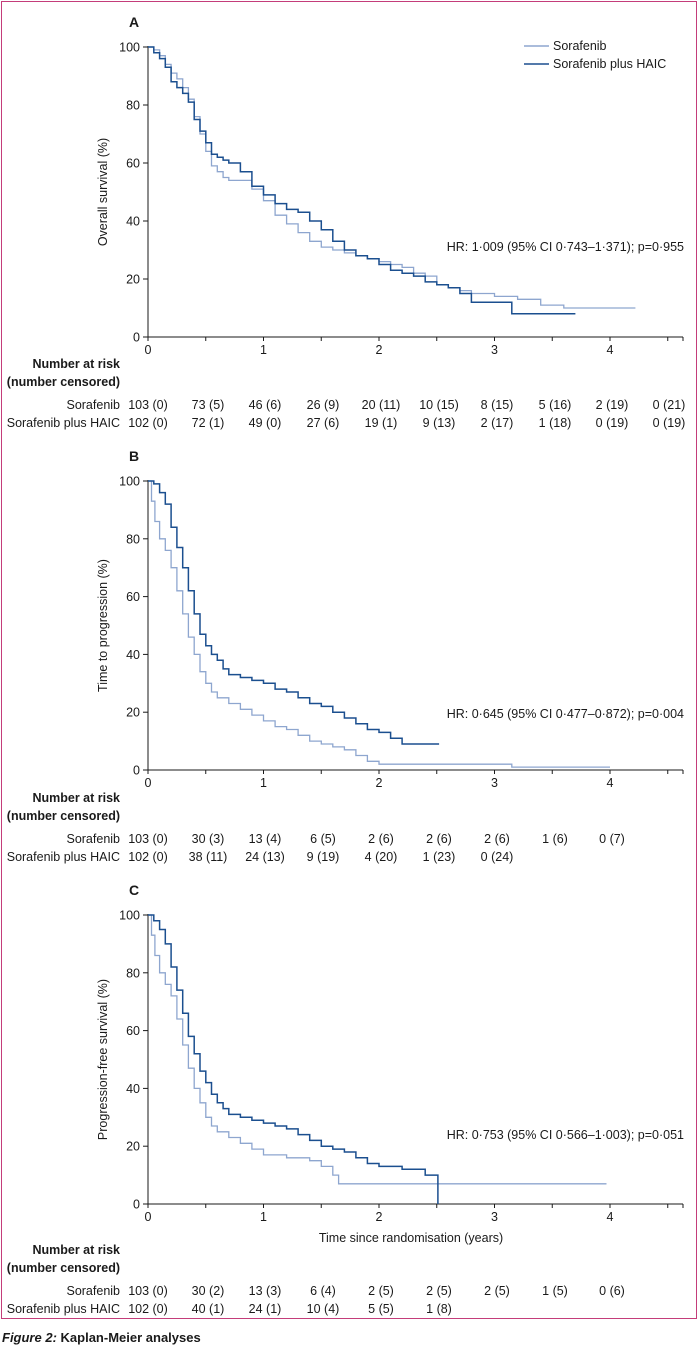  Describe the element at coordinates (323, 405) in the screenshot. I see `risk-cell: 26 (9)` at that location.